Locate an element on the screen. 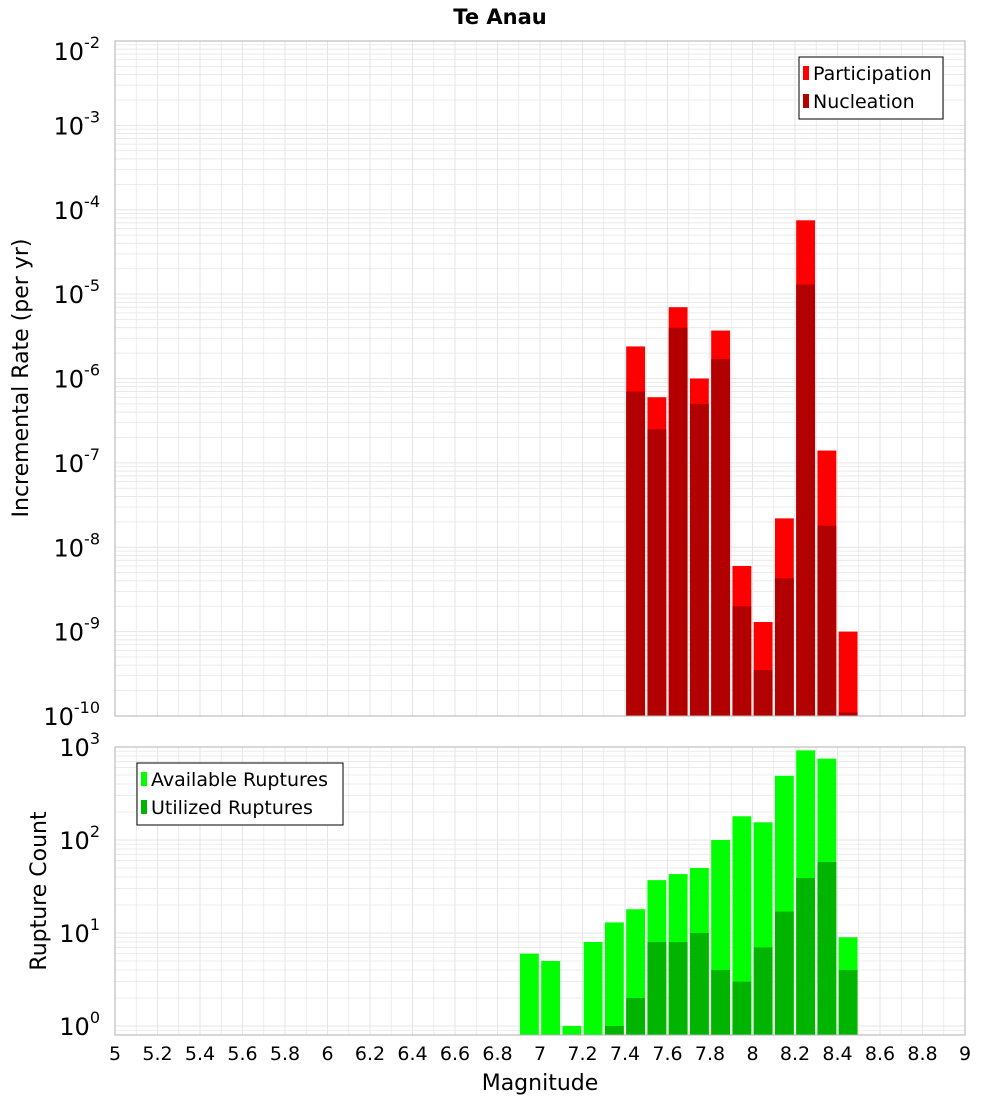  x-tick-label: 7 is located at coordinates (540, 1054).